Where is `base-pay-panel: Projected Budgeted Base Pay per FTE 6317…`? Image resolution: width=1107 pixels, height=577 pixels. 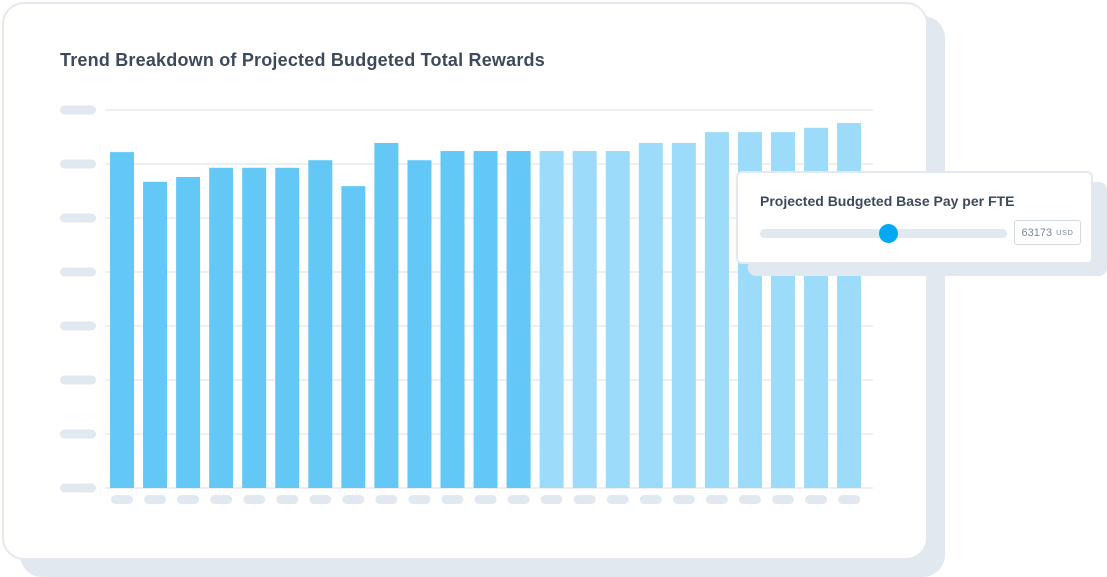 base-pay-panel: Projected Budgeted Base Pay per FTE 6317… is located at coordinates (914, 217).